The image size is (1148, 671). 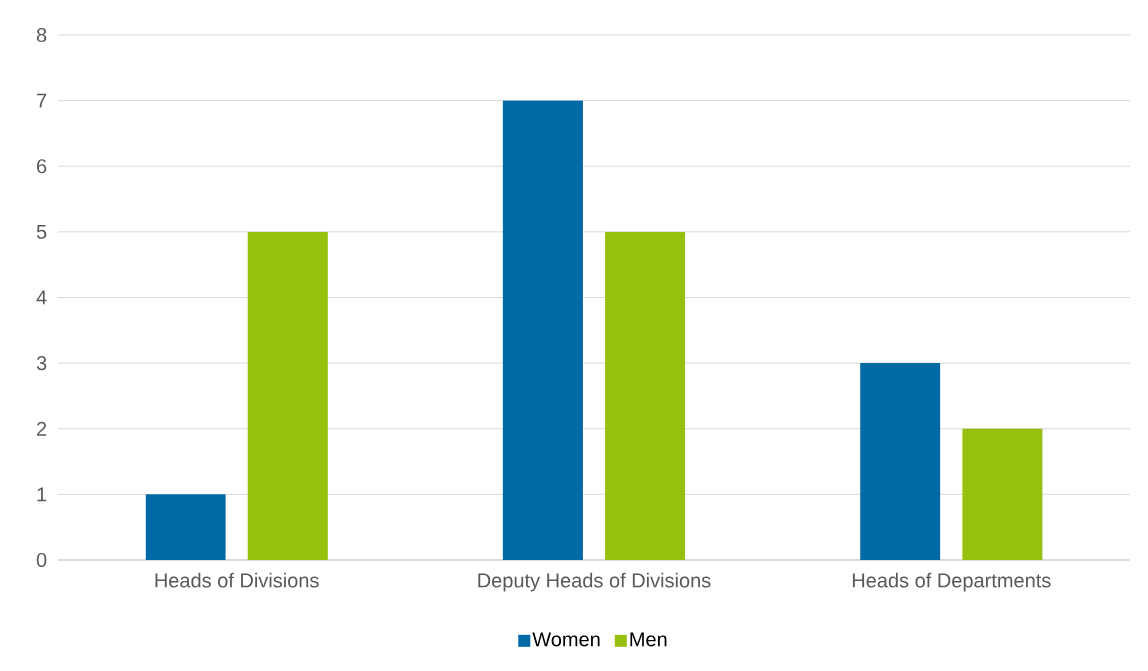 What do you see at coordinates (648, 639) in the screenshot?
I see `legend-label: Men` at bounding box center [648, 639].